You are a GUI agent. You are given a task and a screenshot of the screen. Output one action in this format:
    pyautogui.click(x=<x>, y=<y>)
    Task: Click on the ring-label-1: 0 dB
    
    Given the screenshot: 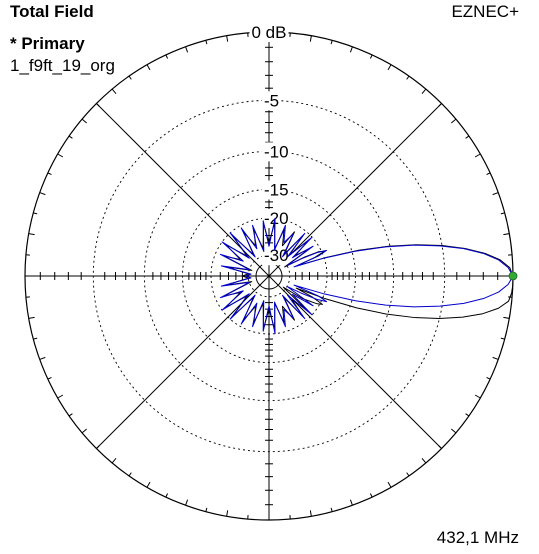 What is the action you would take?
    pyautogui.click(x=269, y=32)
    